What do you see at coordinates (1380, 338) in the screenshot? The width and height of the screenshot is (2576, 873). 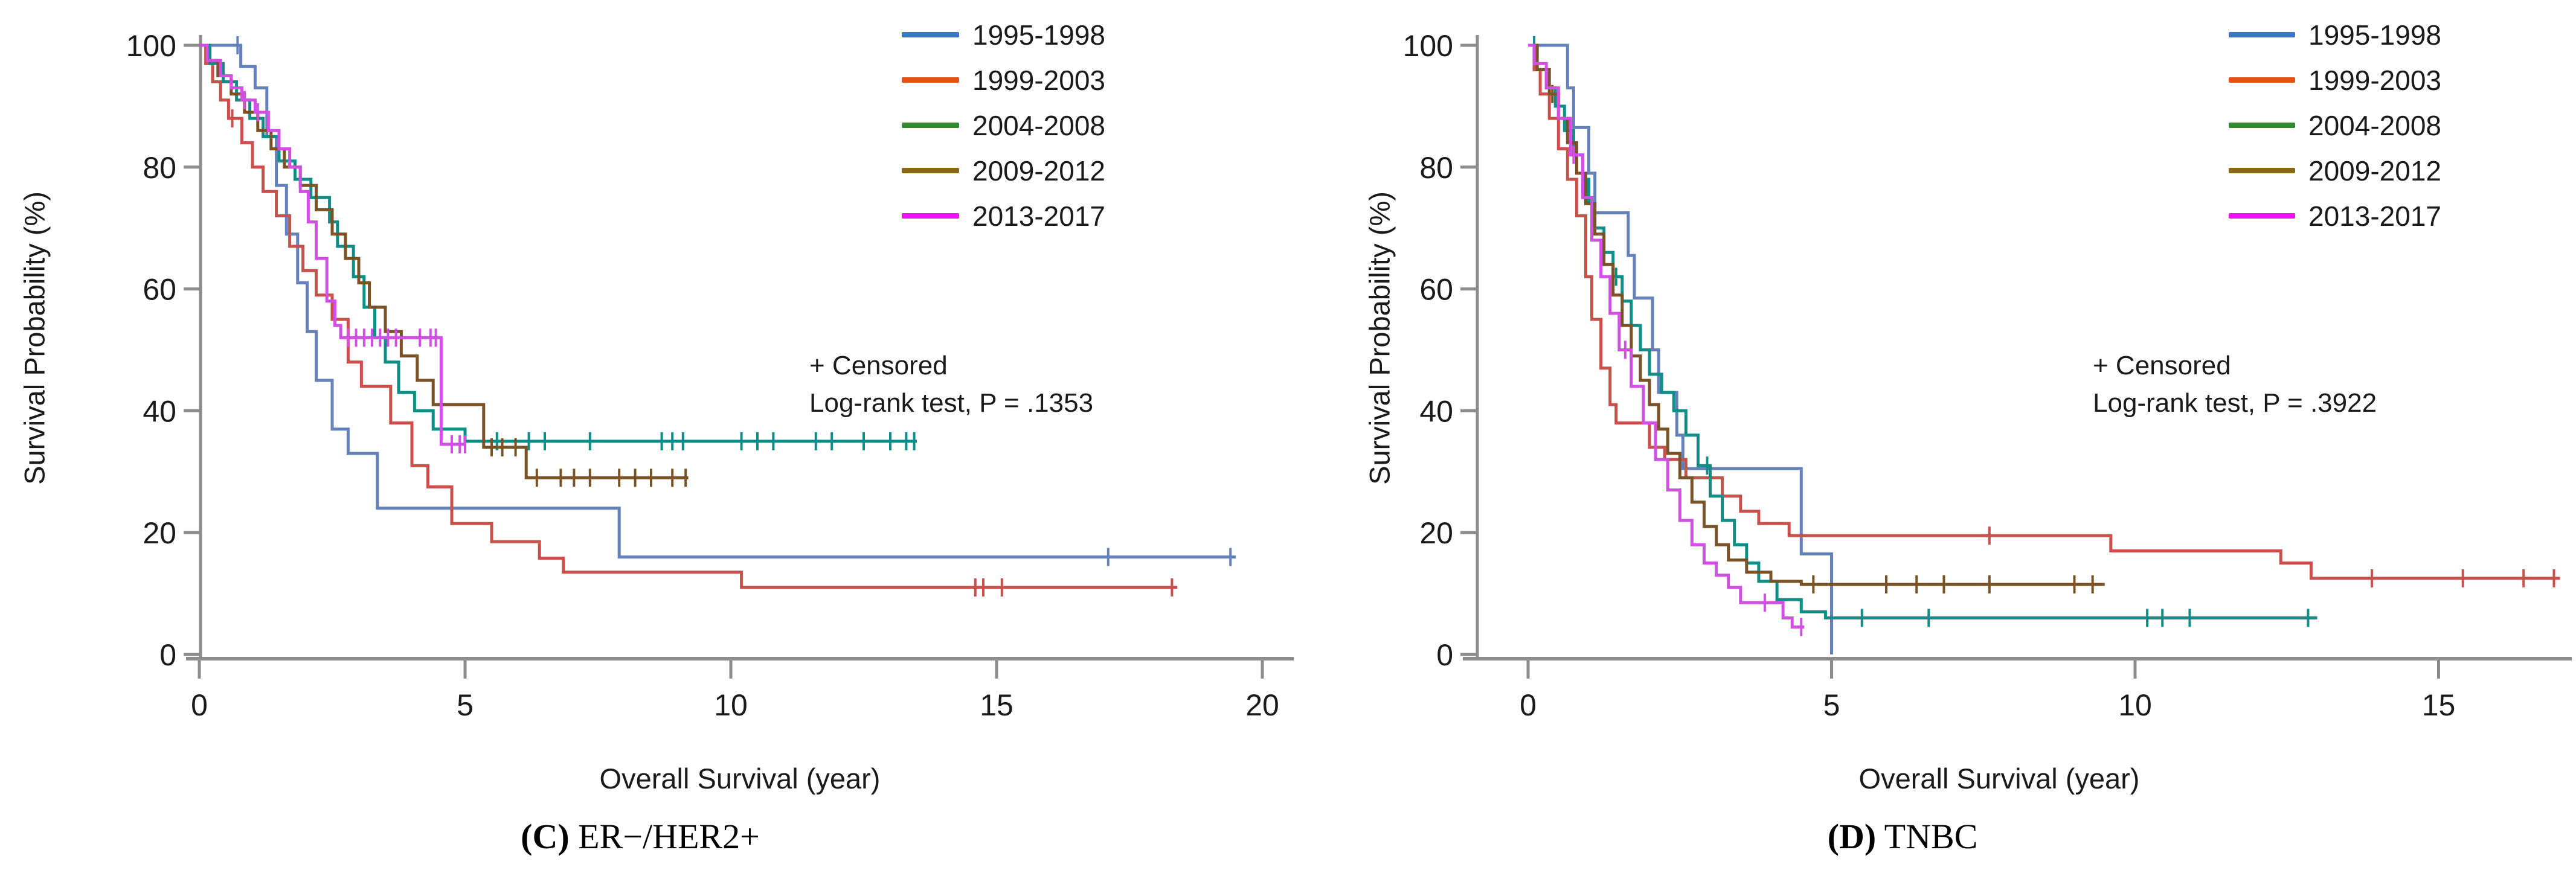 I see `y-axis-title-panel-d: Survival Probability (%)` at bounding box center [1380, 338].